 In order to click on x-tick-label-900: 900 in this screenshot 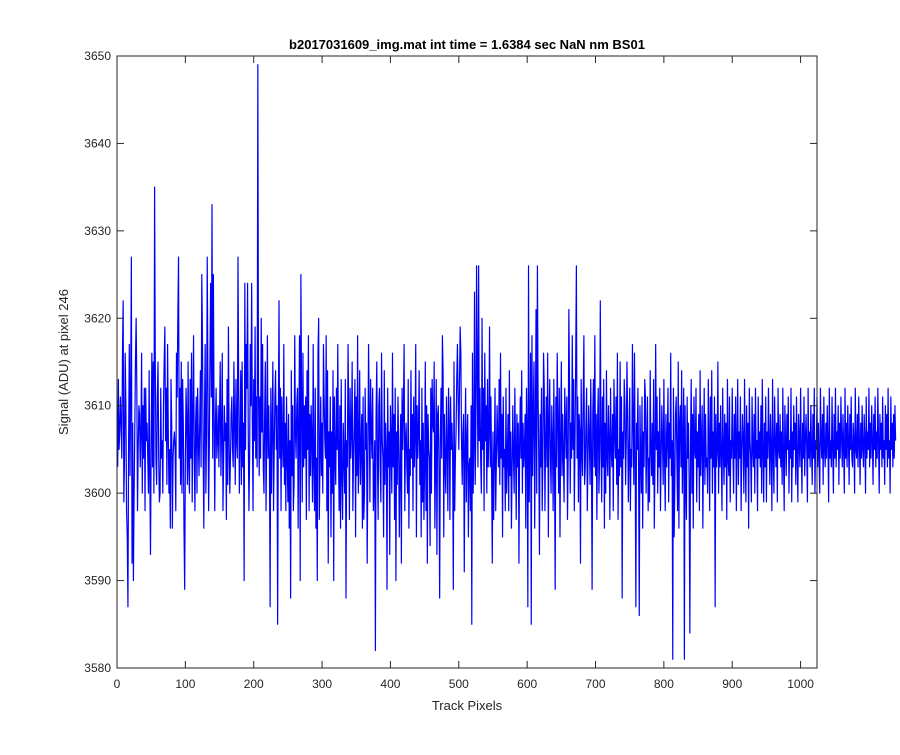, I will do `click(732, 684)`.